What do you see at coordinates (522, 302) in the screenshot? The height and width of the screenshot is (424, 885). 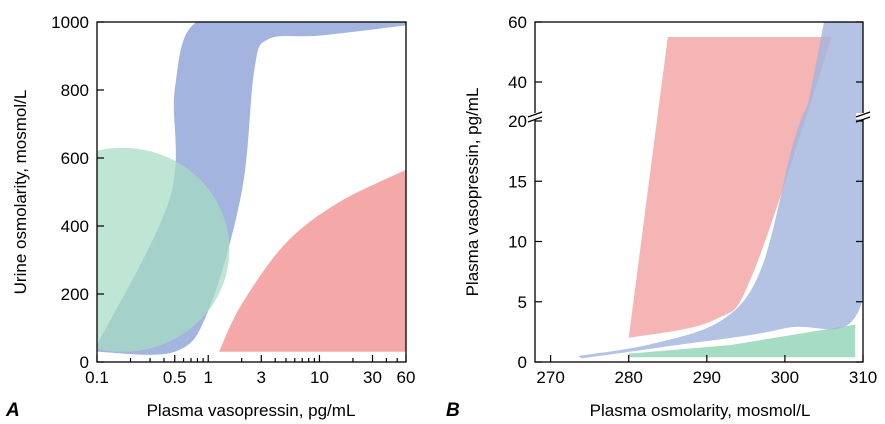 I see `panel-b-y-tick-label: 5` at bounding box center [522, 302].